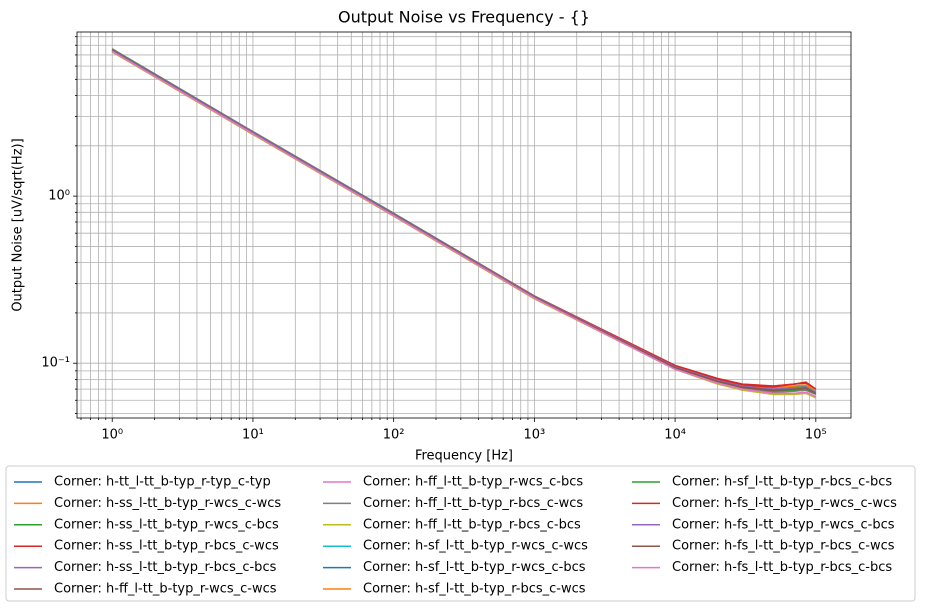 The width and height of the screenshot is (925, 611). I want to click on x-tick-label: 10⁴, so click(675, 435).